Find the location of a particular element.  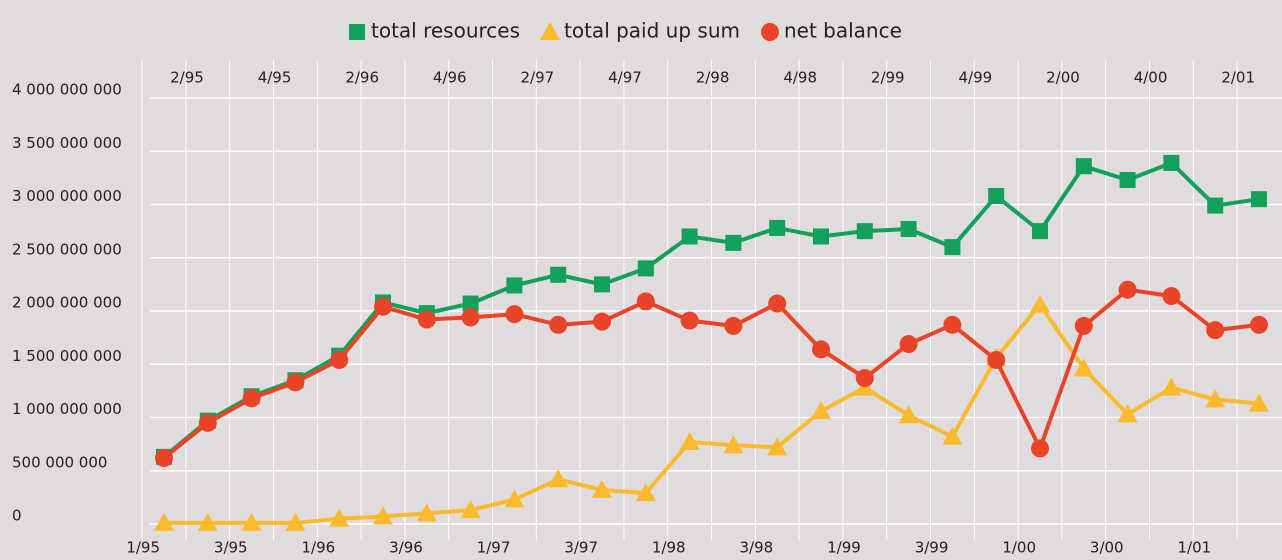

x-tick-label: 1/00 is located at coordinates (1019, 548).